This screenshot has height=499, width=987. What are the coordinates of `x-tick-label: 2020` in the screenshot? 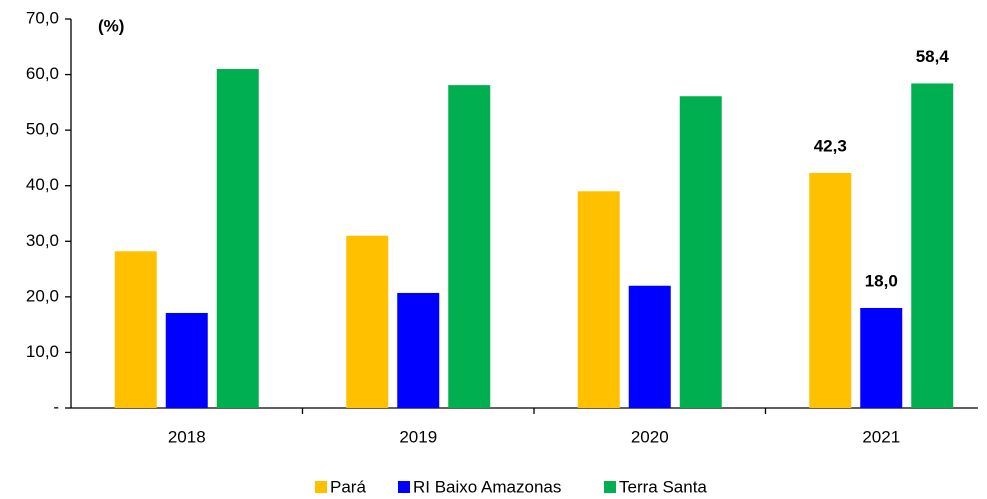 It's located at (650, 436).